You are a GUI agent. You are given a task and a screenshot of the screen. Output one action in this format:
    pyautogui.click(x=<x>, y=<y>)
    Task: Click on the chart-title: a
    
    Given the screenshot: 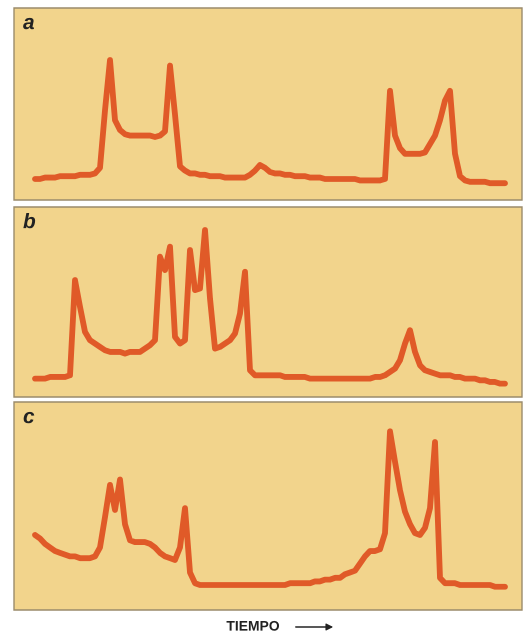 What is the action you would take?
    pyautogui.click(x=28, y=24)
    